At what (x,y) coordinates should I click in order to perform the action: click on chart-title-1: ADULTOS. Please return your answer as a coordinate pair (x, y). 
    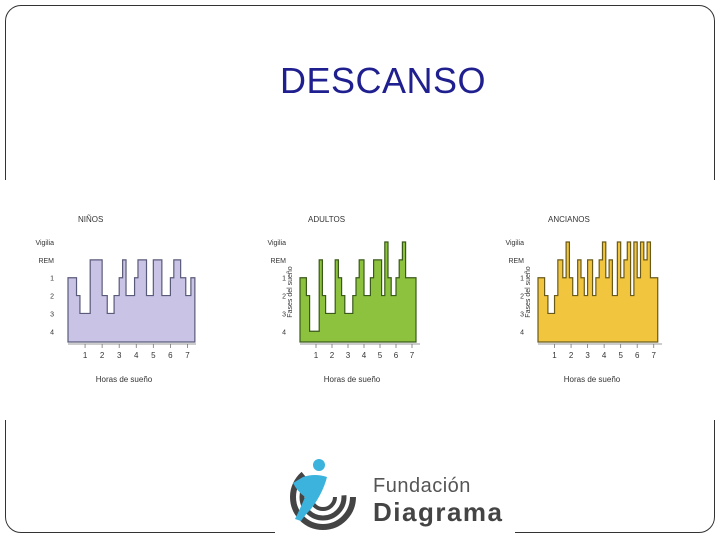
    Looking at the image, I should click on (326, 219).